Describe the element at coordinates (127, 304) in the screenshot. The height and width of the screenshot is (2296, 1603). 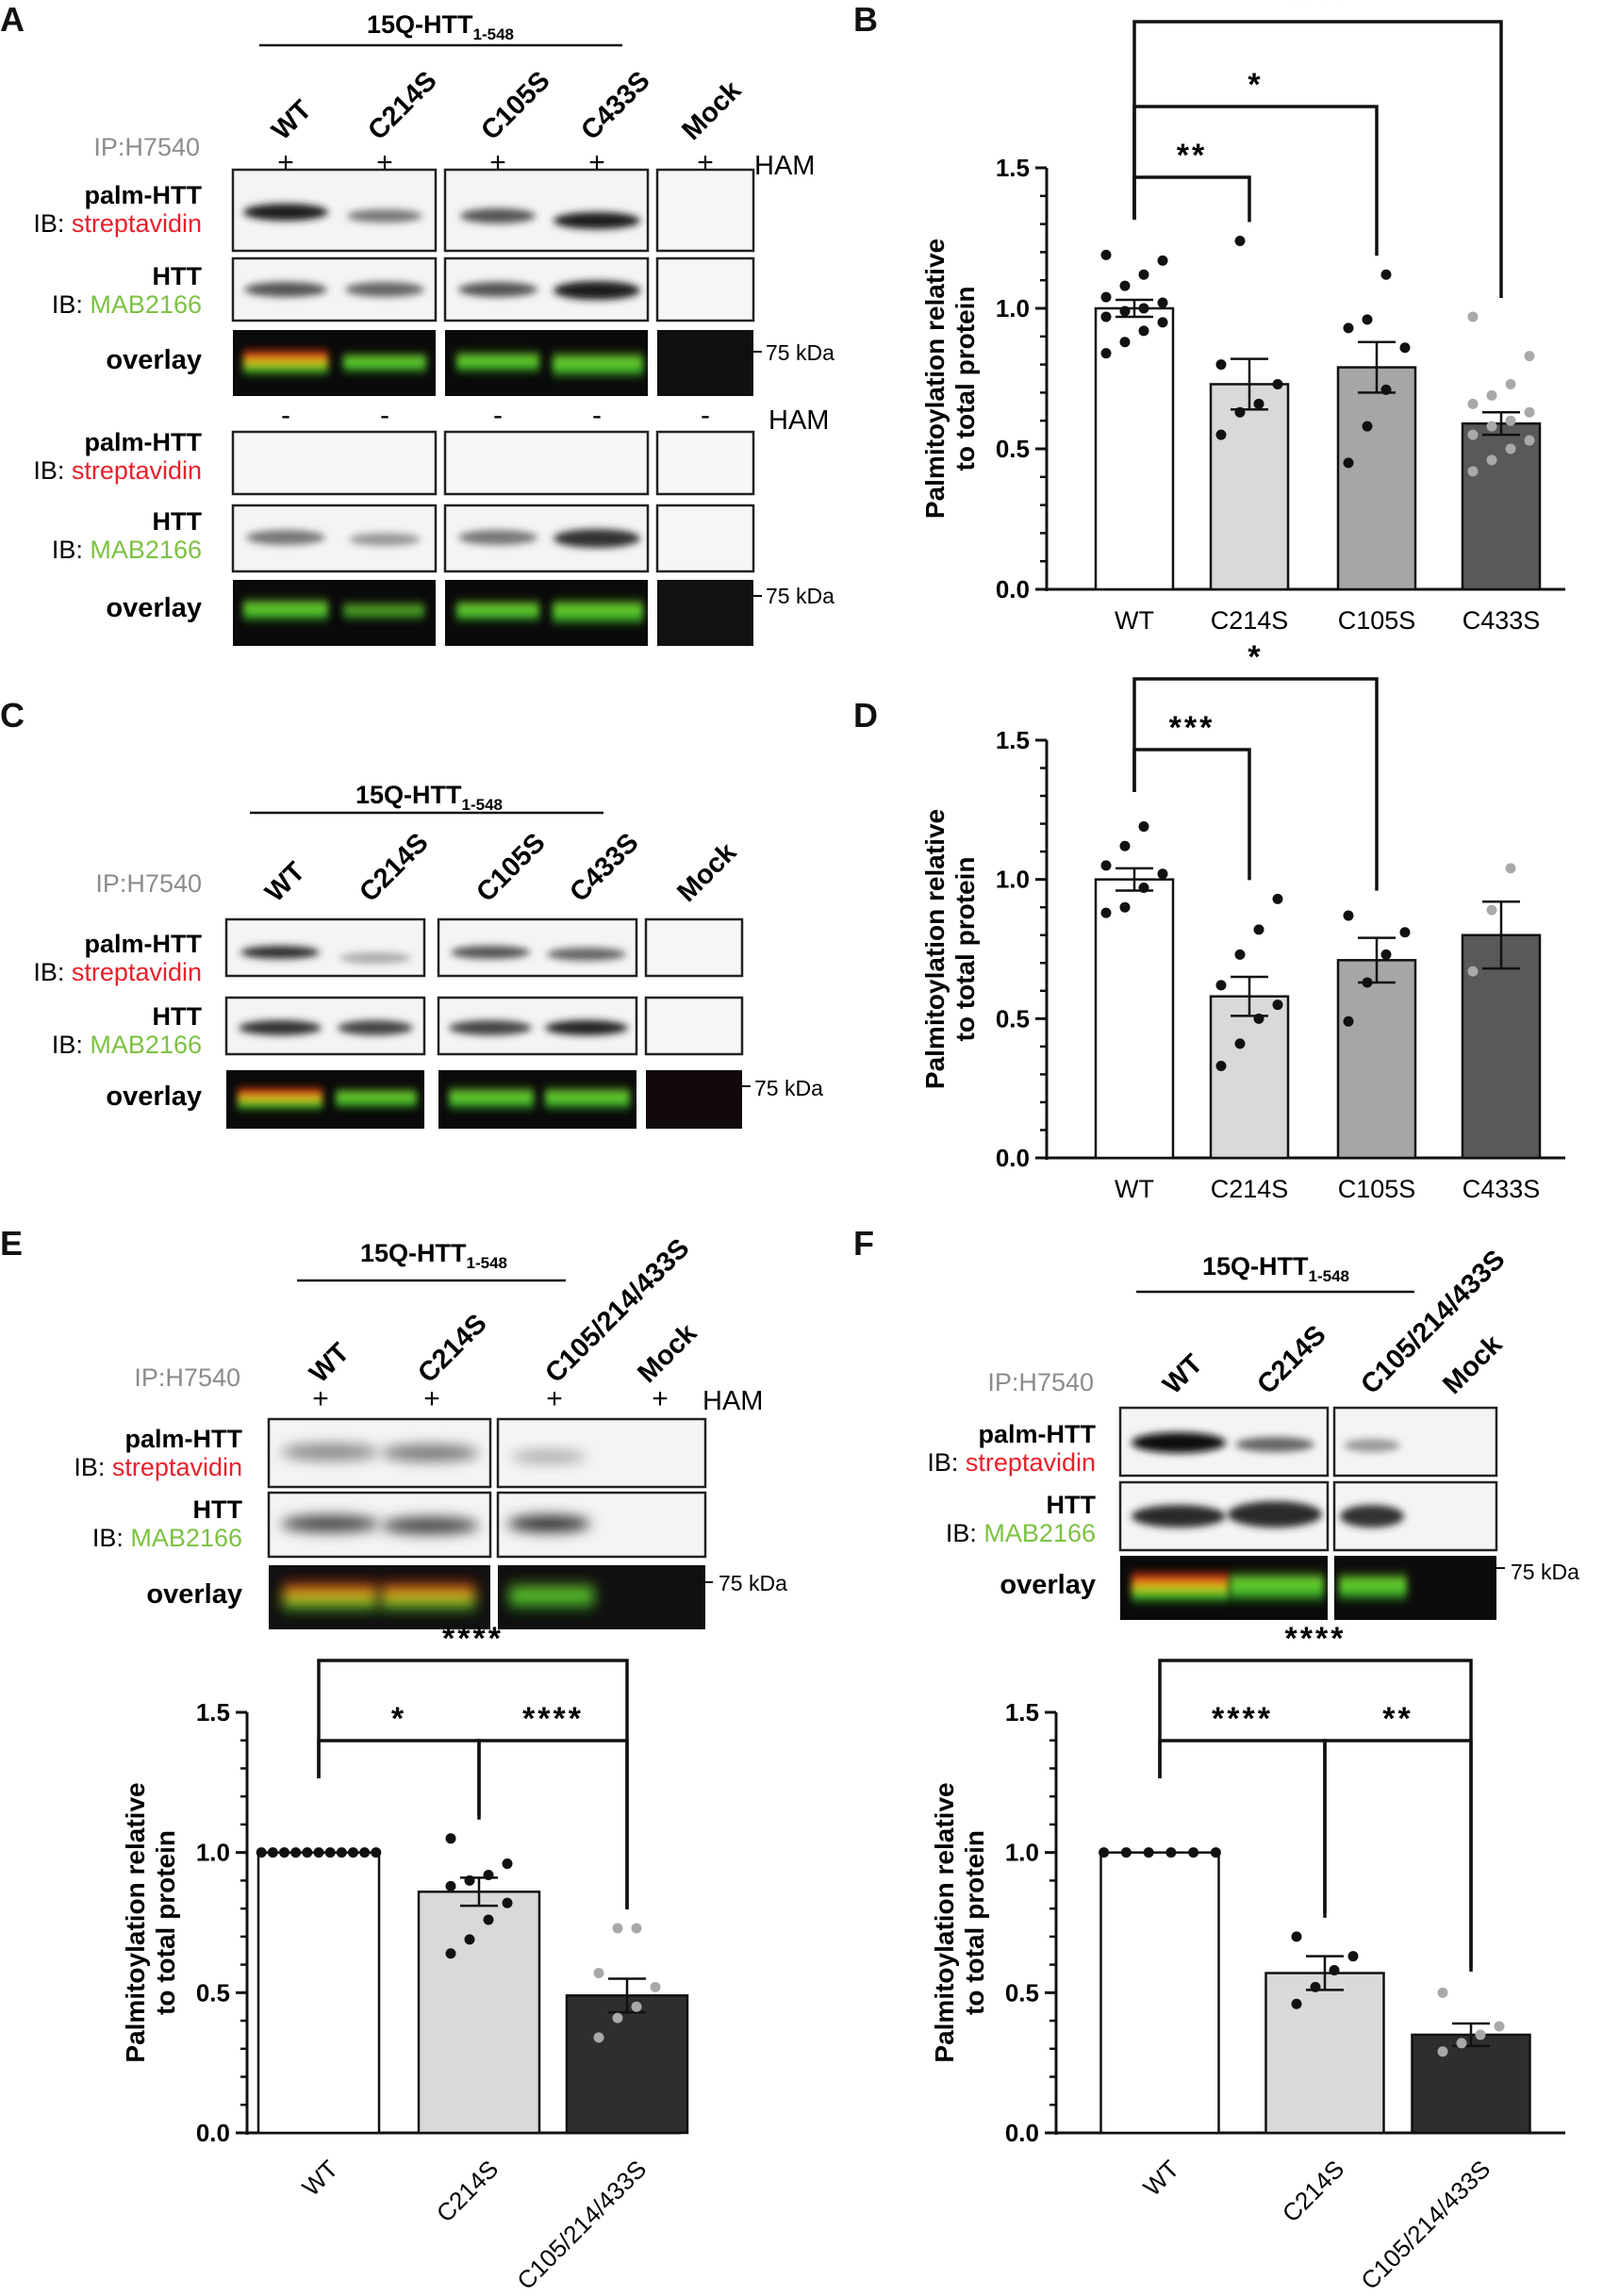
I see `panel-a-top-mab-label: IB: MAB2166` at that location.